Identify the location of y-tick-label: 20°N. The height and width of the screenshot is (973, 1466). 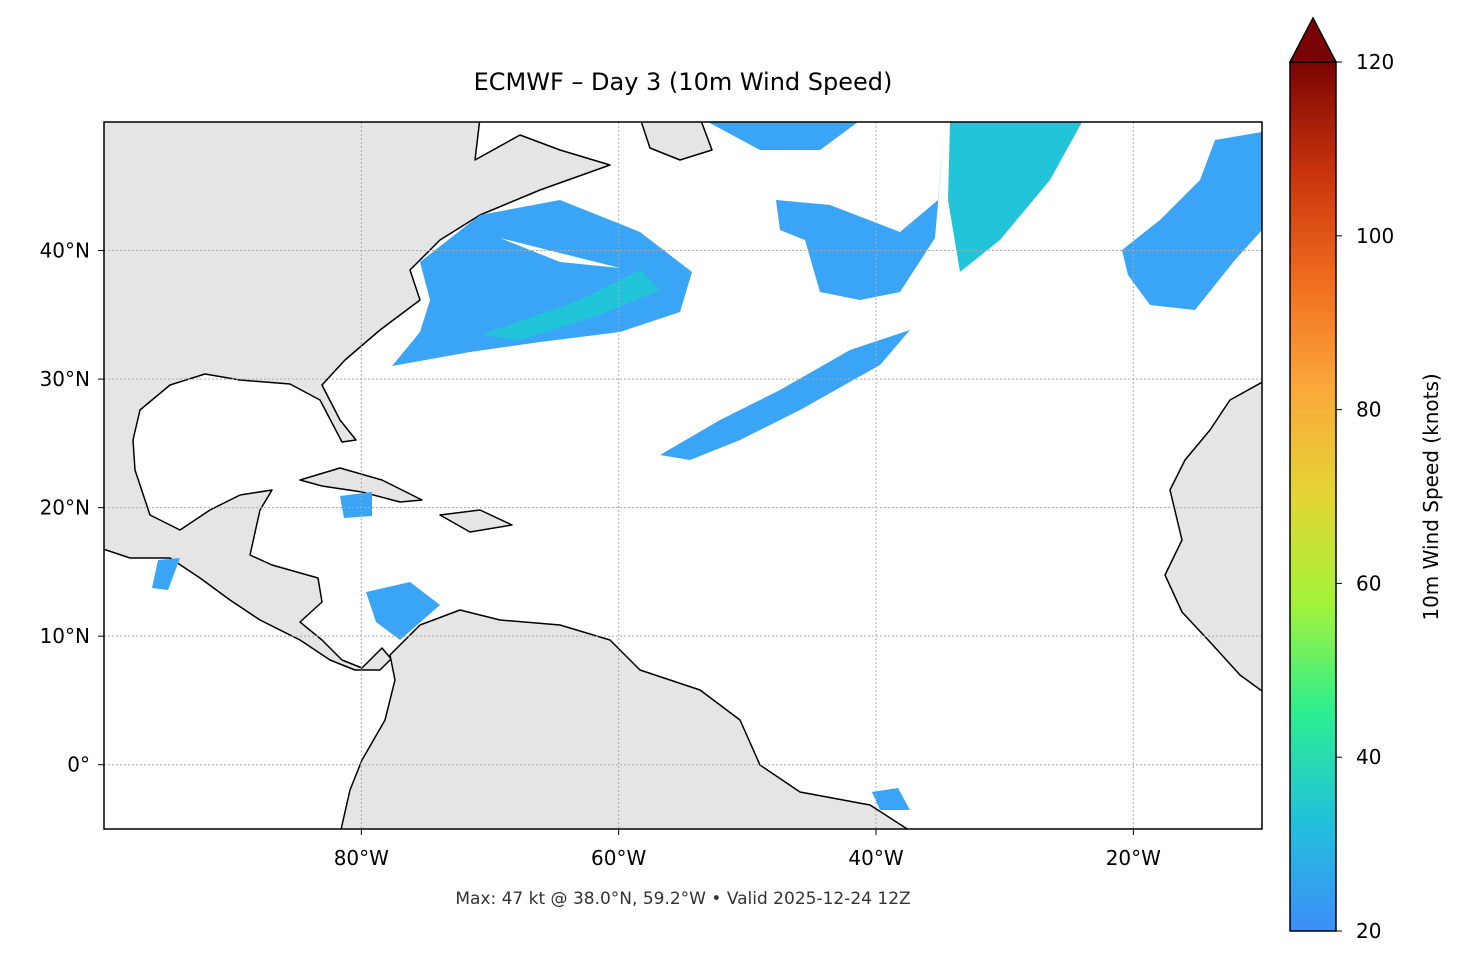
(65, 508).